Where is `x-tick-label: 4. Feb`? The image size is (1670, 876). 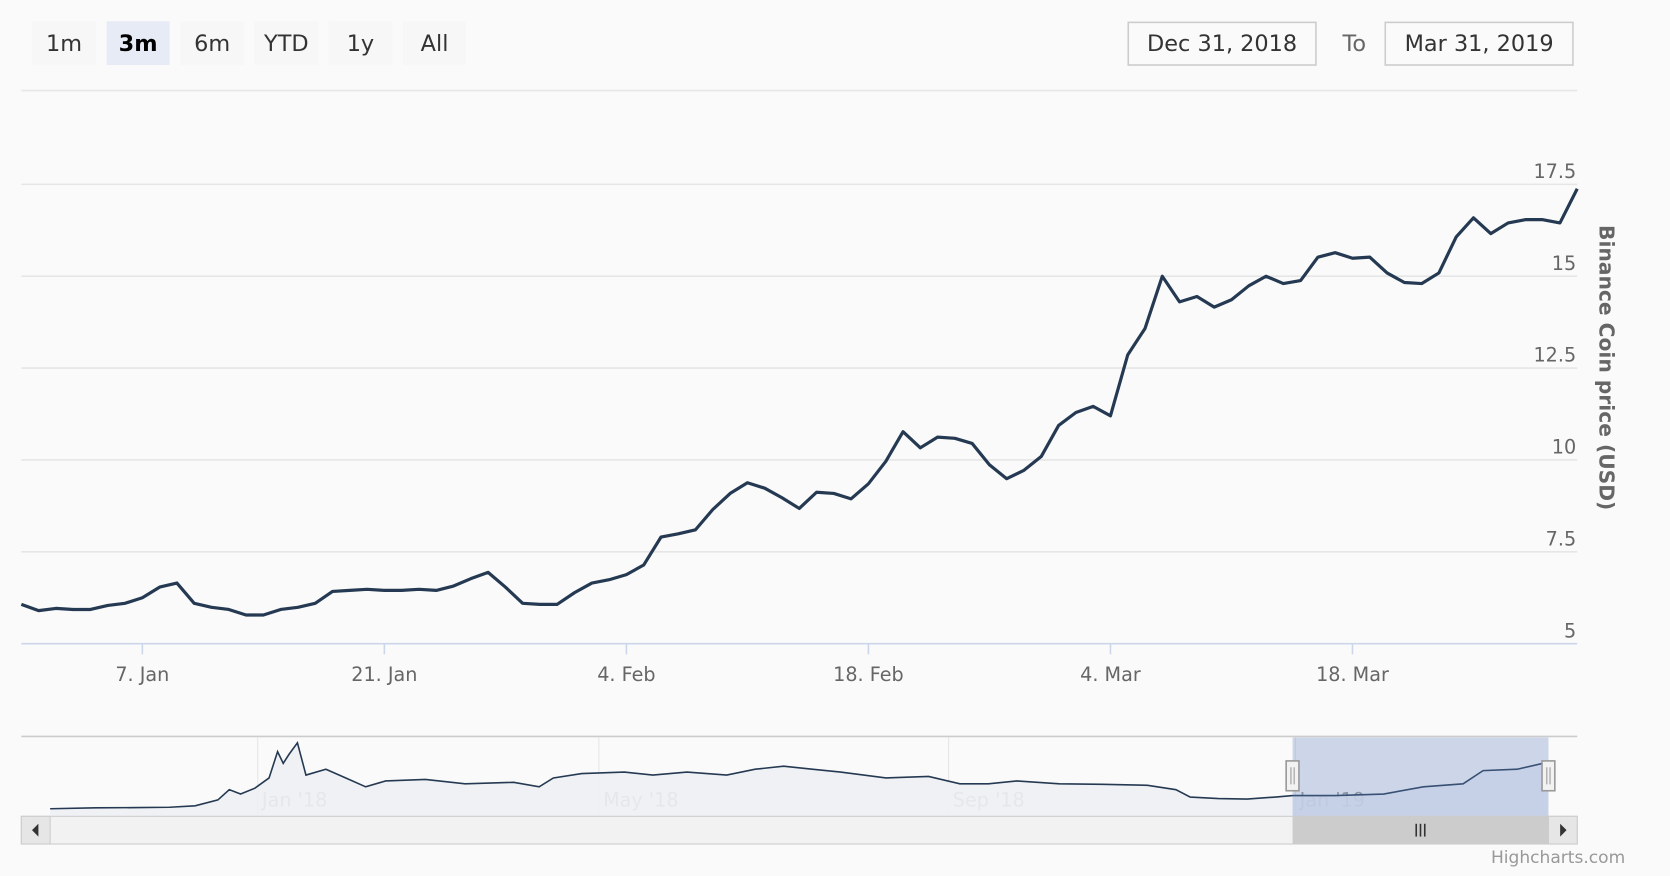 x-tick-label: 4. Feb is located at coordinates (626, 674).